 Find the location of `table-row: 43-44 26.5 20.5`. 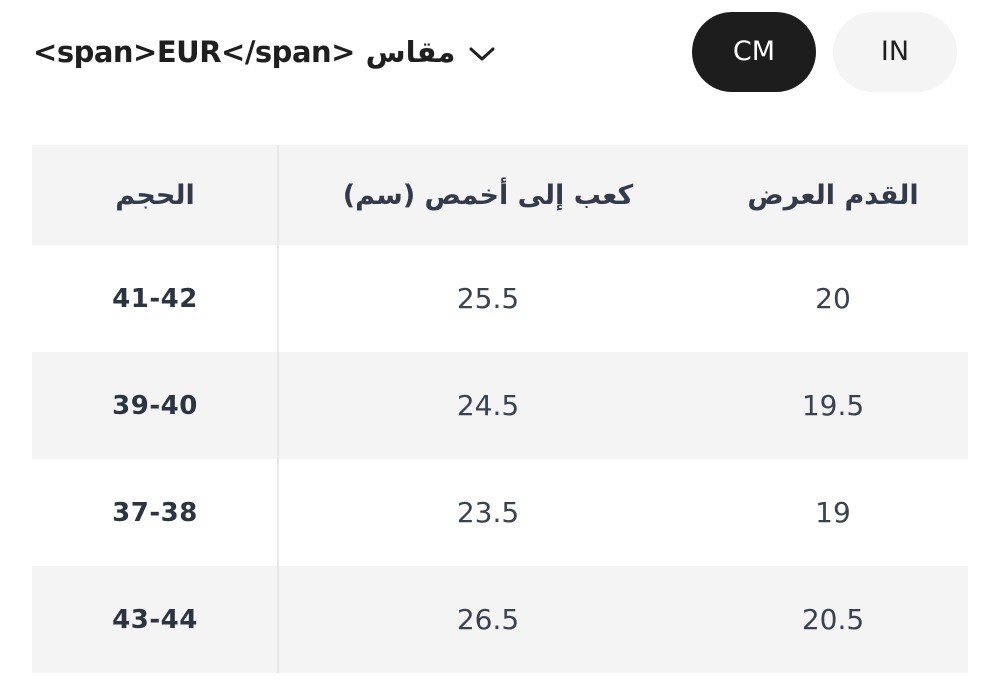

table-row: 43-44 26.5 20.5 is located at coordinates (500, 619).